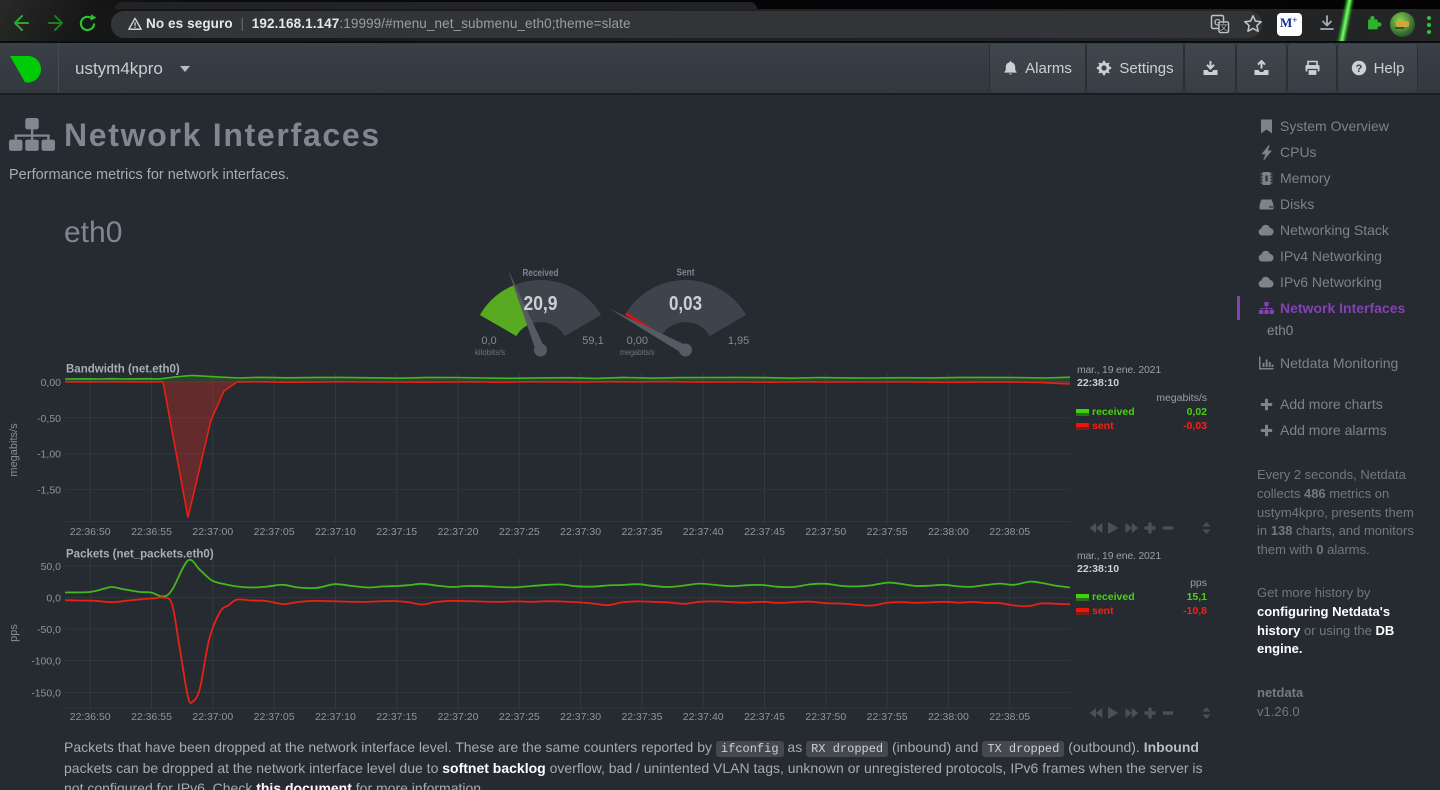 The image size is (1440, 790). What do you see at coordinates (1217, 23) in the screenshot?
I see `svg-text: G` at bounding box center [1217, 23].